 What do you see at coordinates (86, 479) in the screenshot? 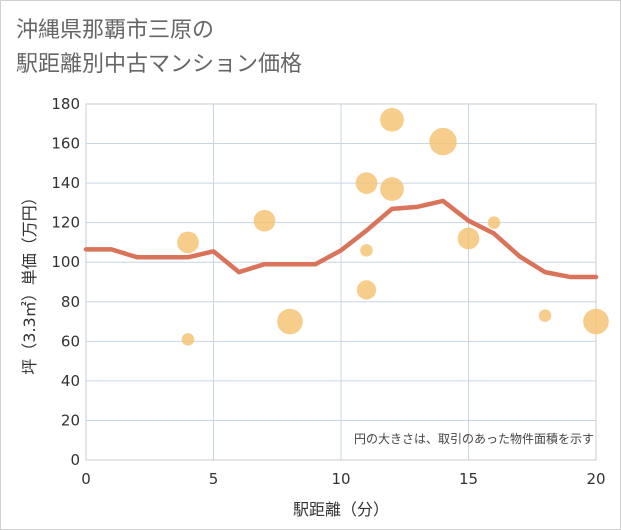
I see `x-tick-label: 0` at bounding box center [86, 479].